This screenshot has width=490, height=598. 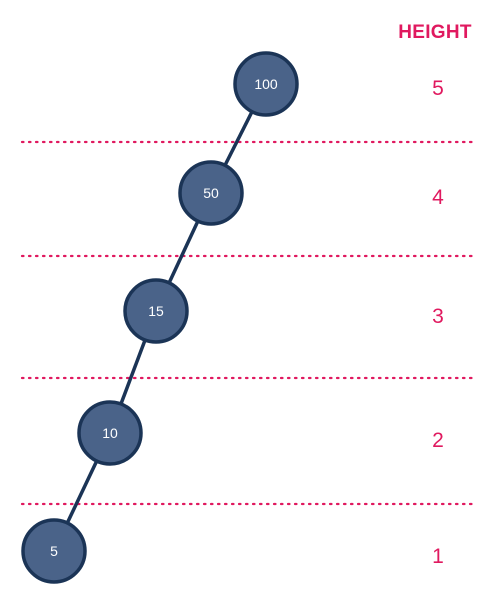 I want to click on tree-node: 100, so click(x=266, y=84).